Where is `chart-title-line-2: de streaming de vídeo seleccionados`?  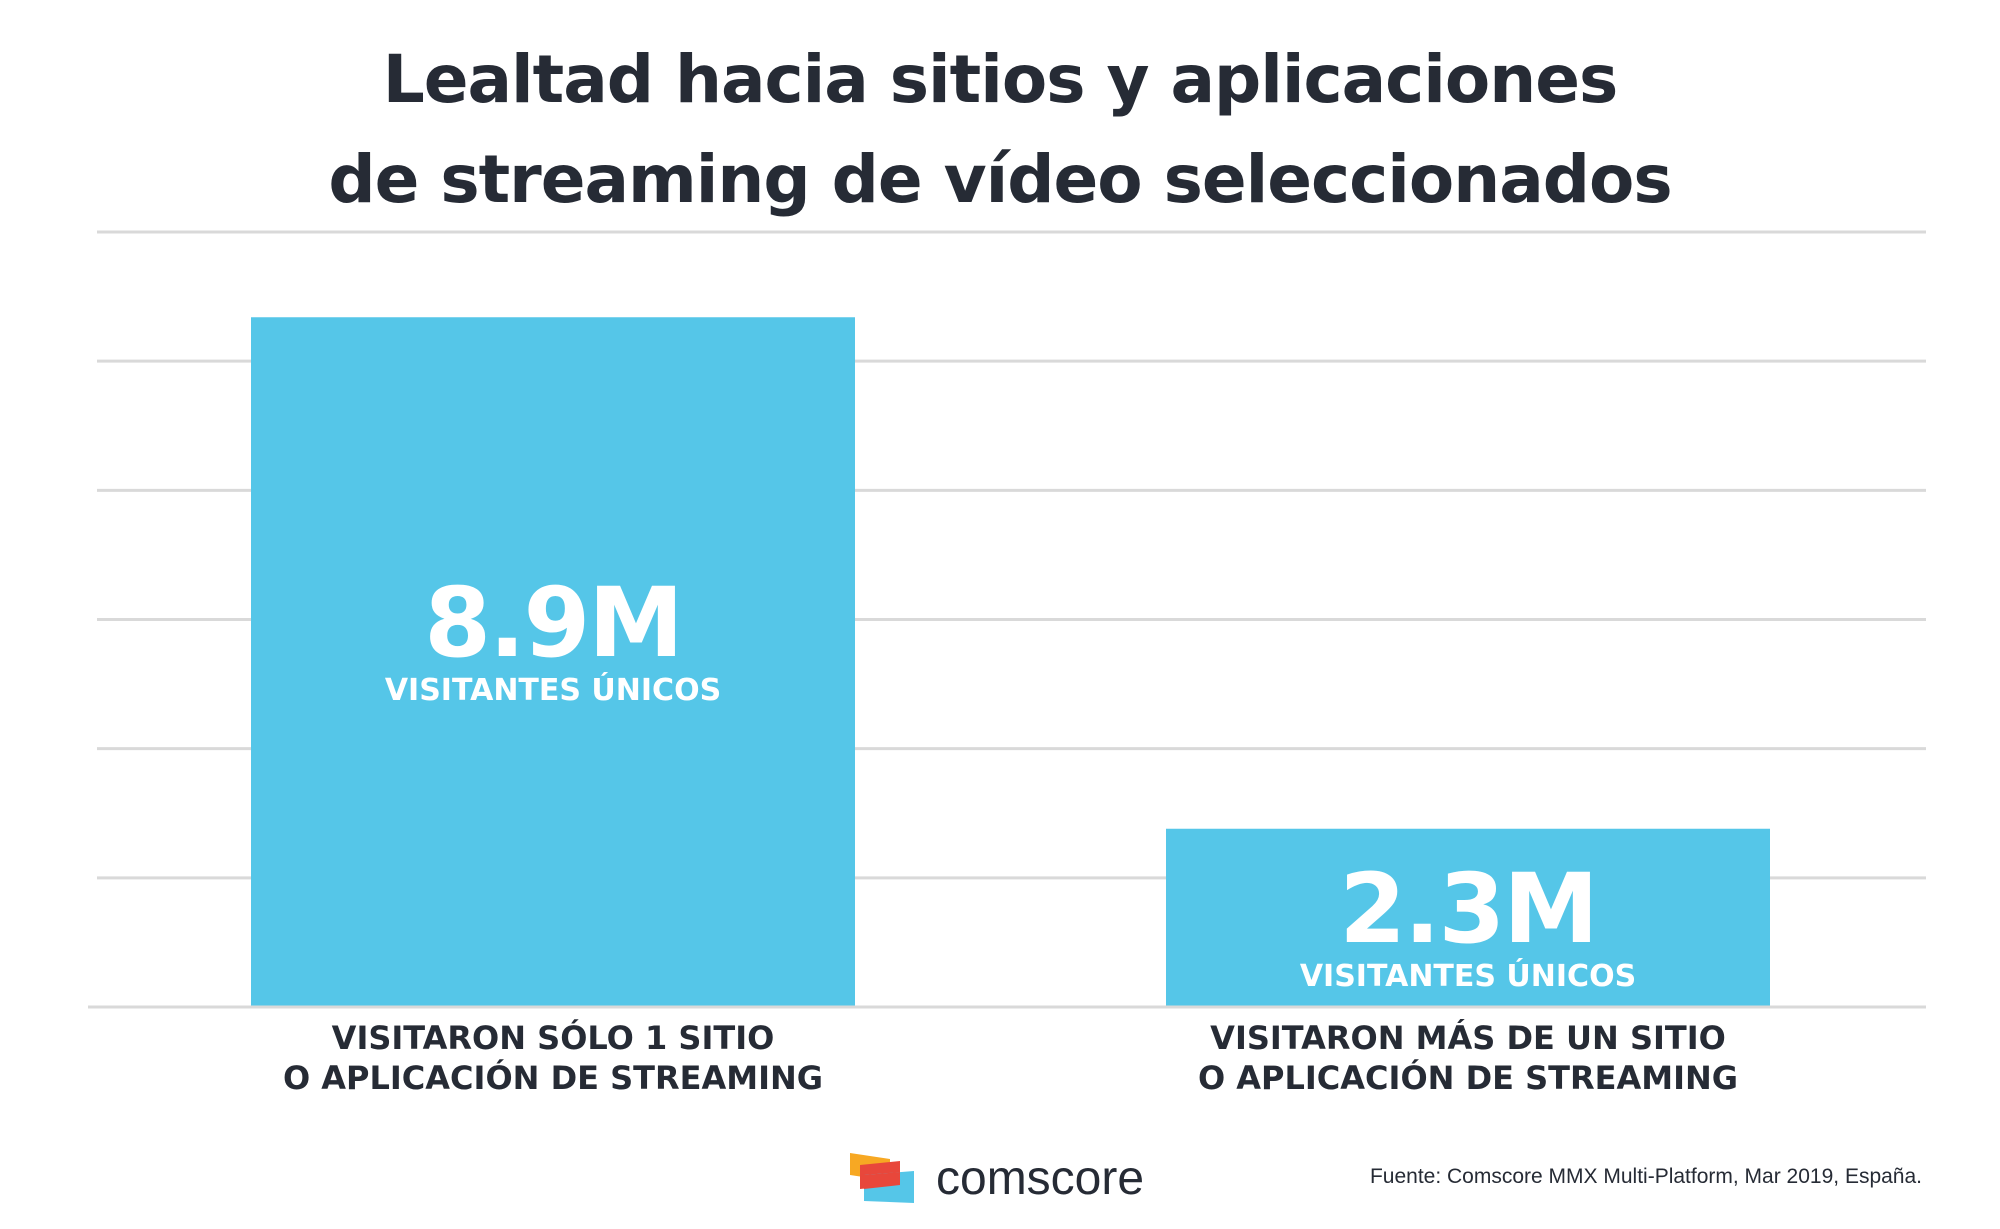
chart-title-line-2: de streaming de vídeo seleccionados is located at coordinates (1000, 179).